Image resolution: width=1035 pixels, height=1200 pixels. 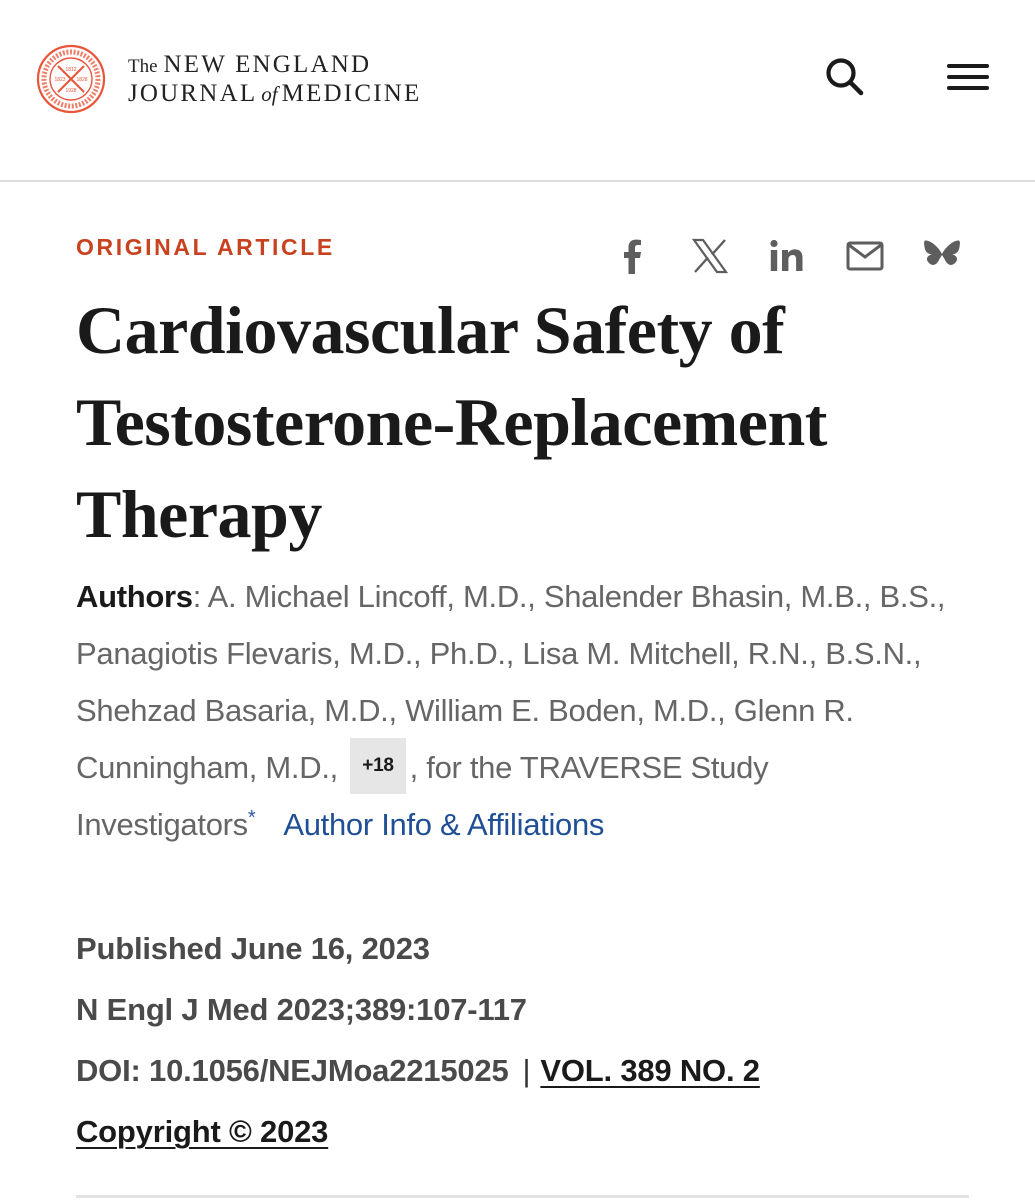 What do you see at coordinates (444, 824) in the screenshot?
I see `author-info-affiliations-link: Author Info & Affiliations` at bounding box center [444, 824].